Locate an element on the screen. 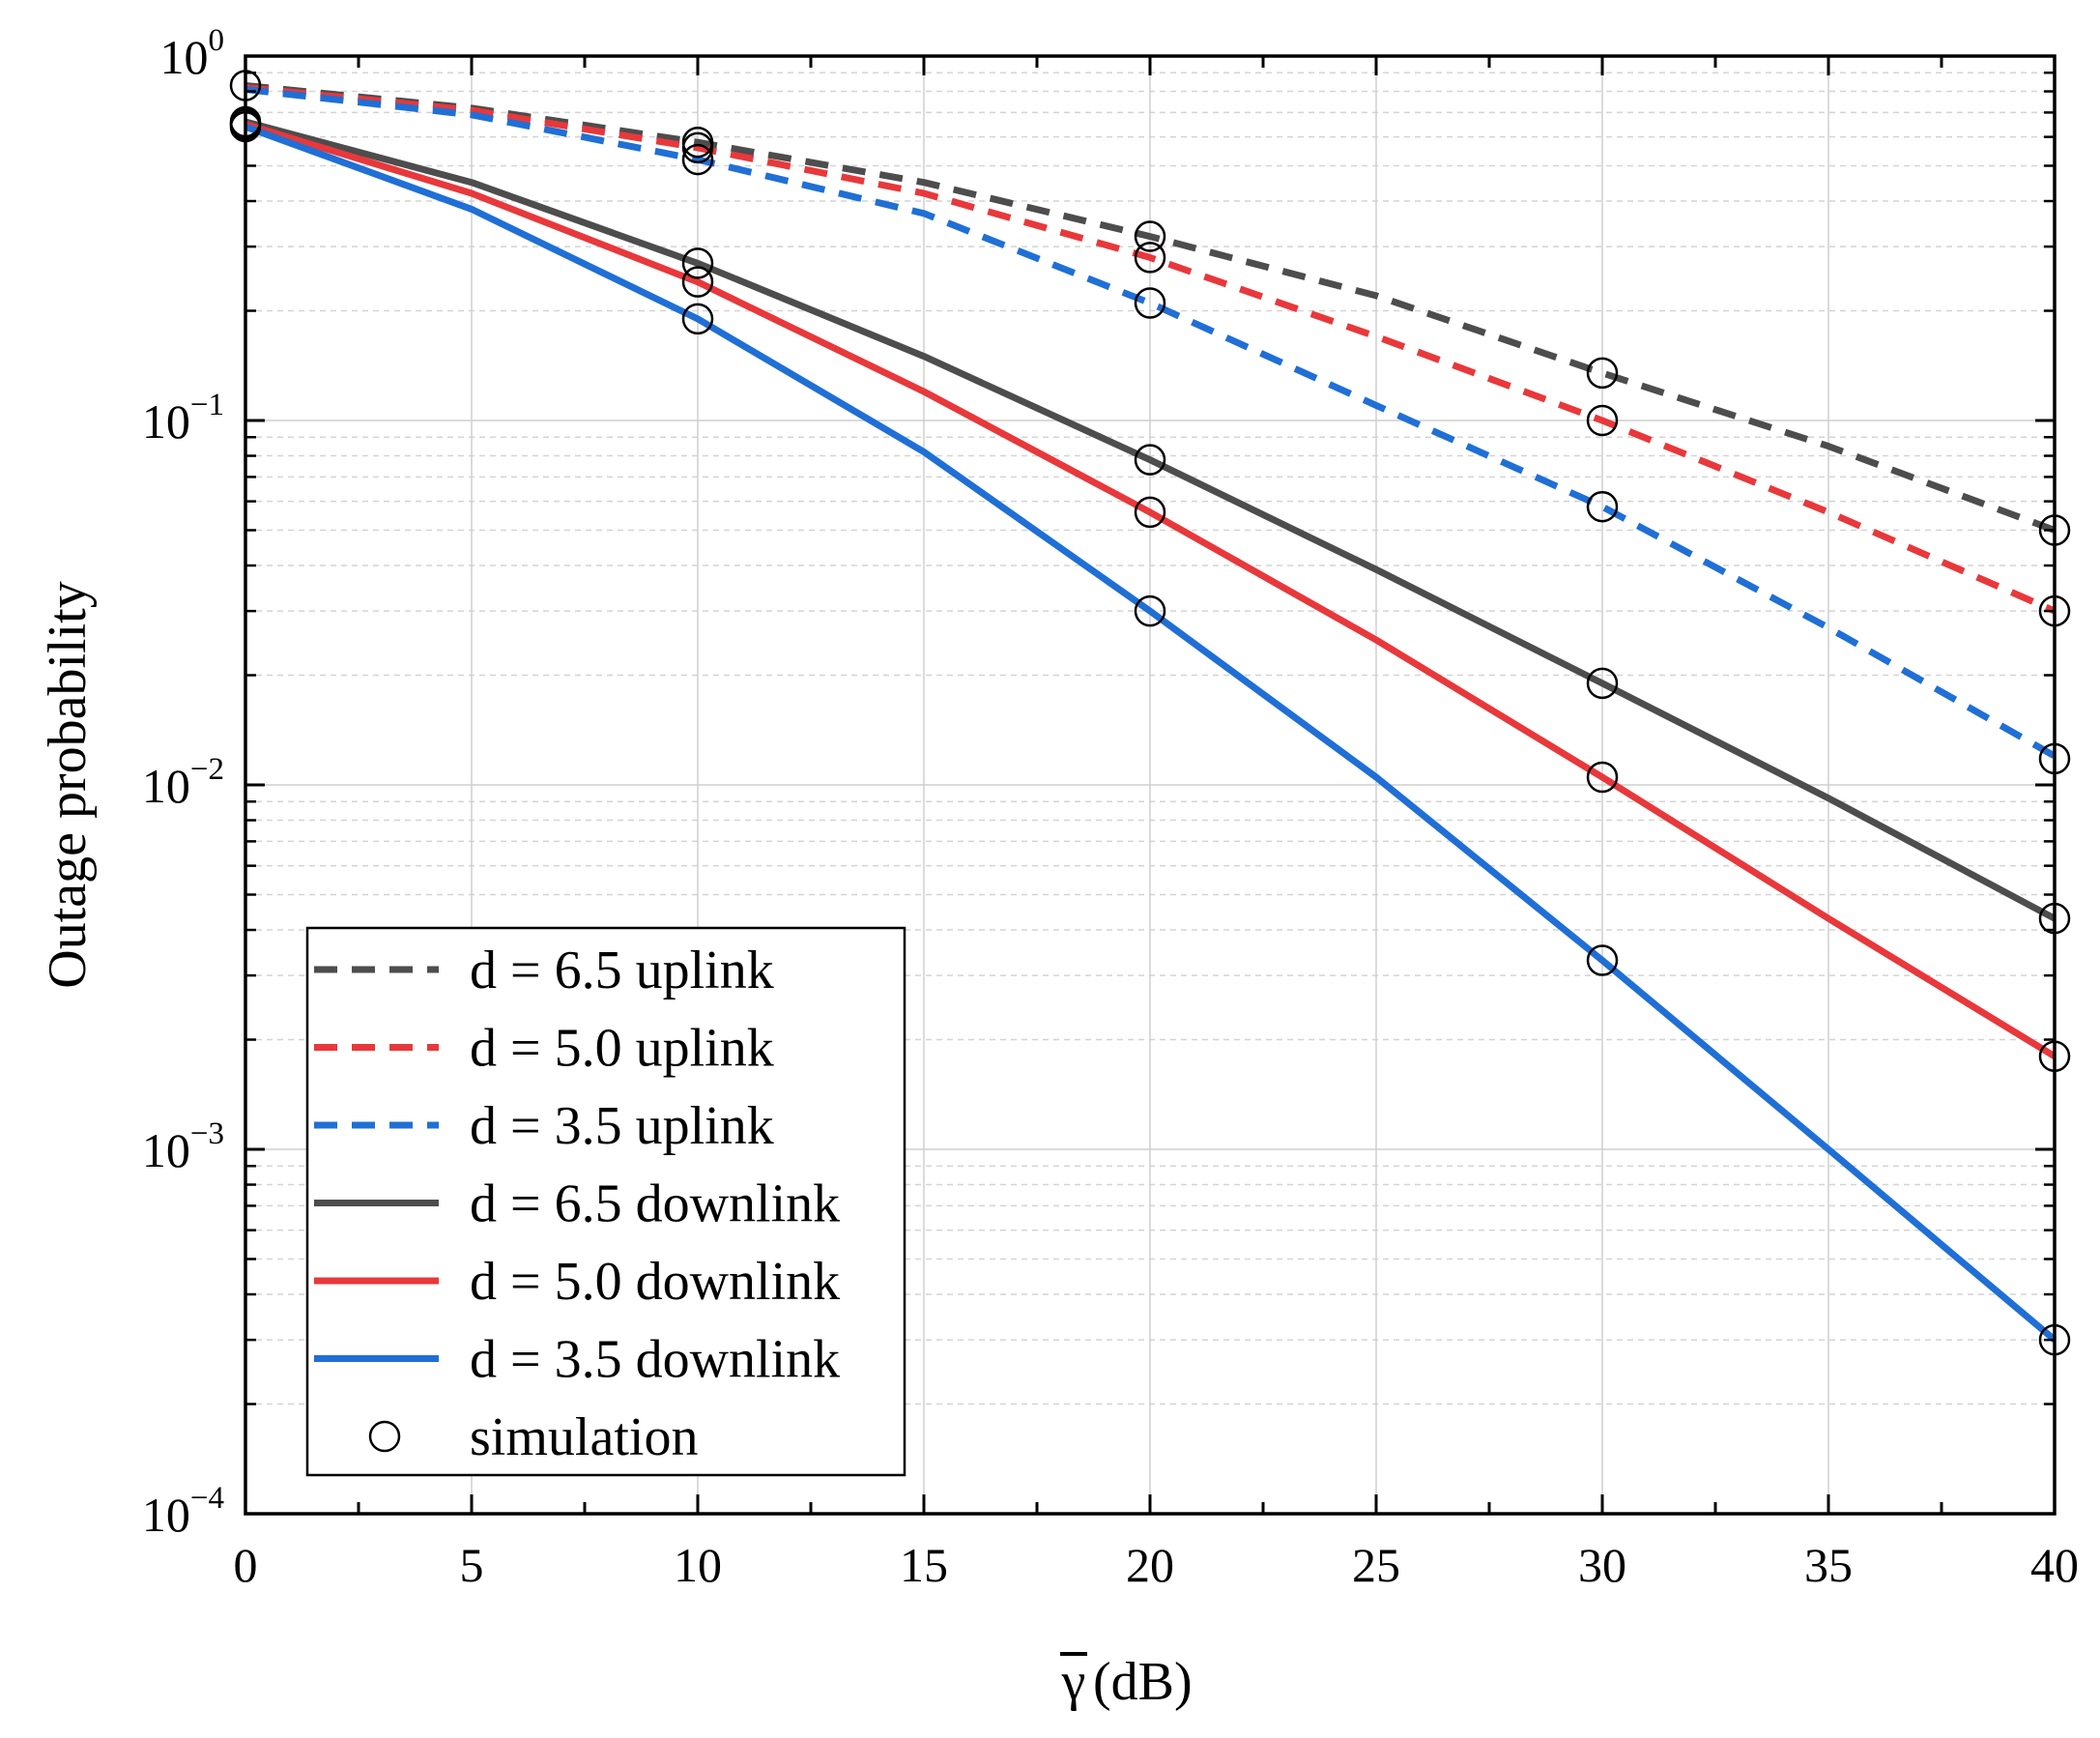 This screenshot has height=1738, width=2100. y-axis-title: Outage probability is located at coordinates (68, 784).